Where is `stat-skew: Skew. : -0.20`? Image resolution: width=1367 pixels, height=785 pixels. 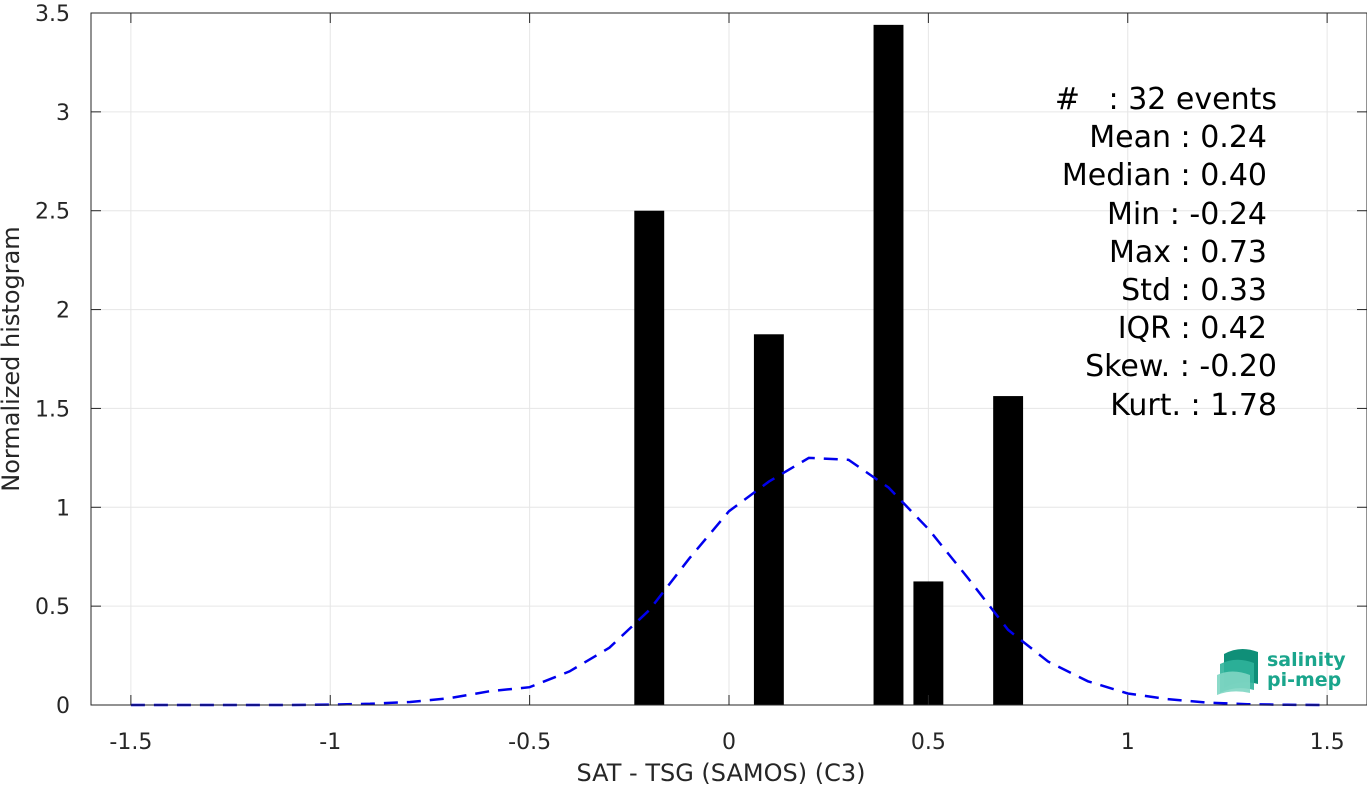 stat-skew: Skew. : -0.20 is located at coordinates (1181, 366).